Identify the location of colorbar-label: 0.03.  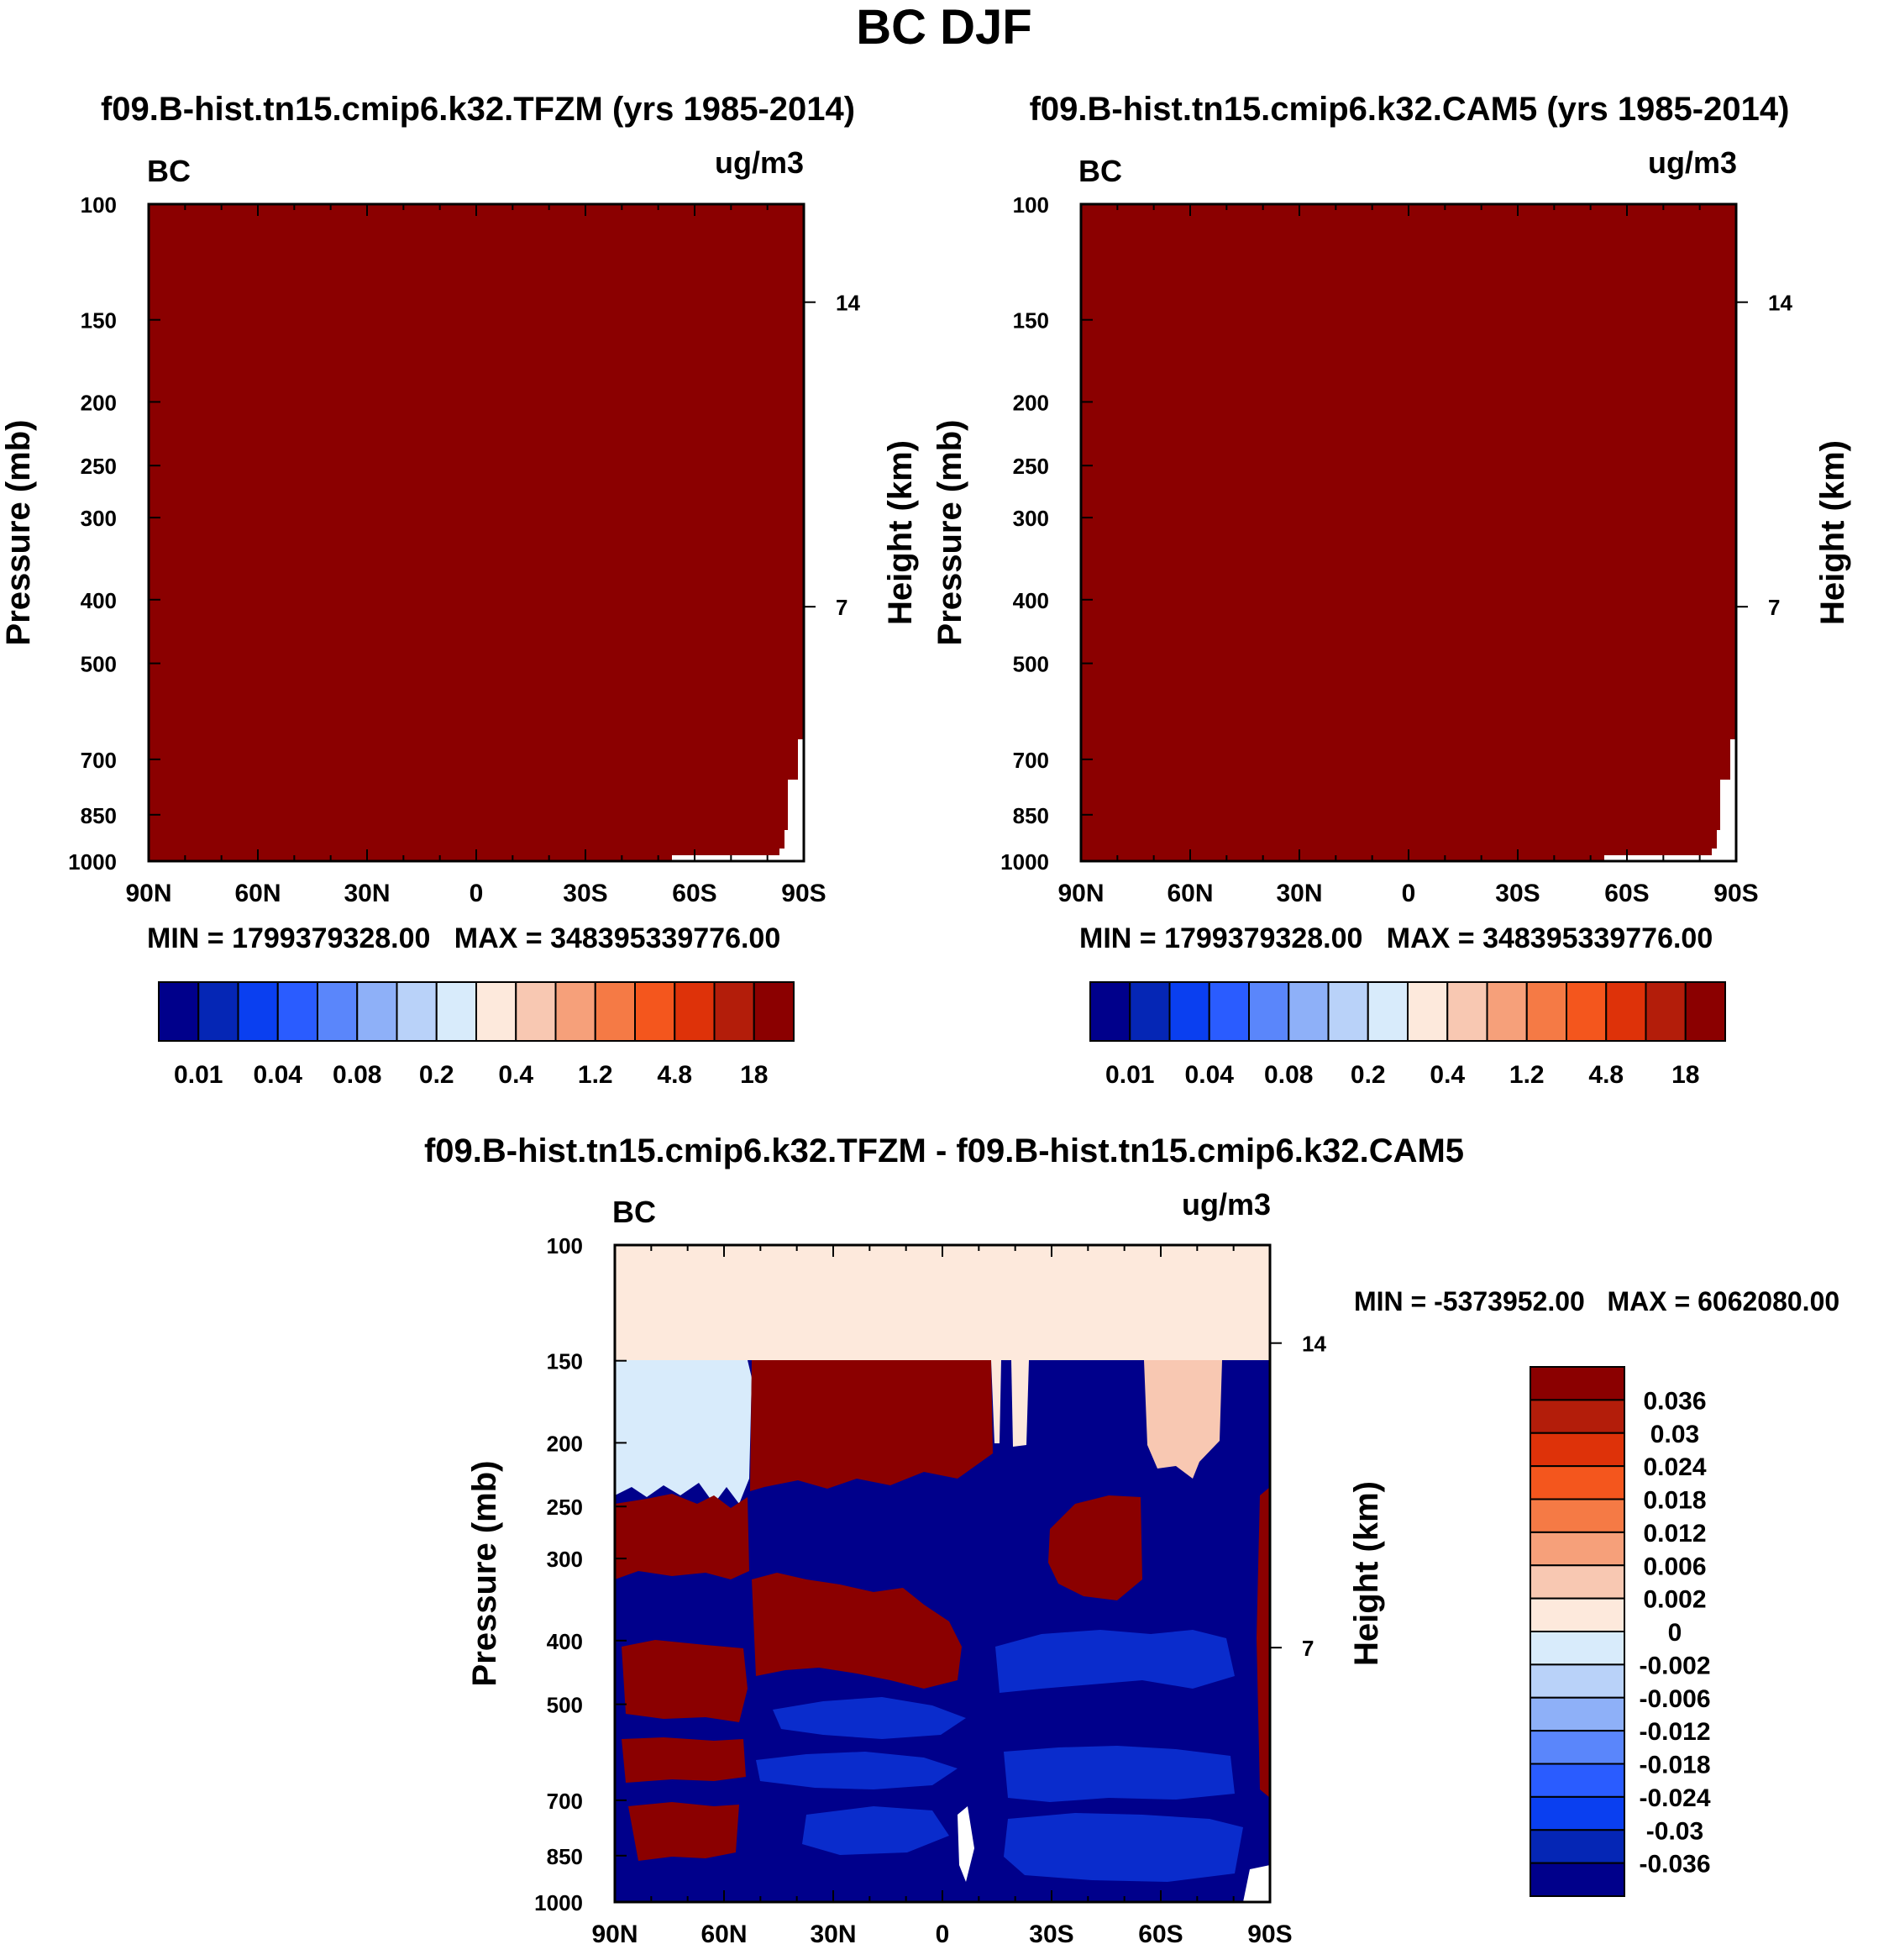
(1674, 1434).